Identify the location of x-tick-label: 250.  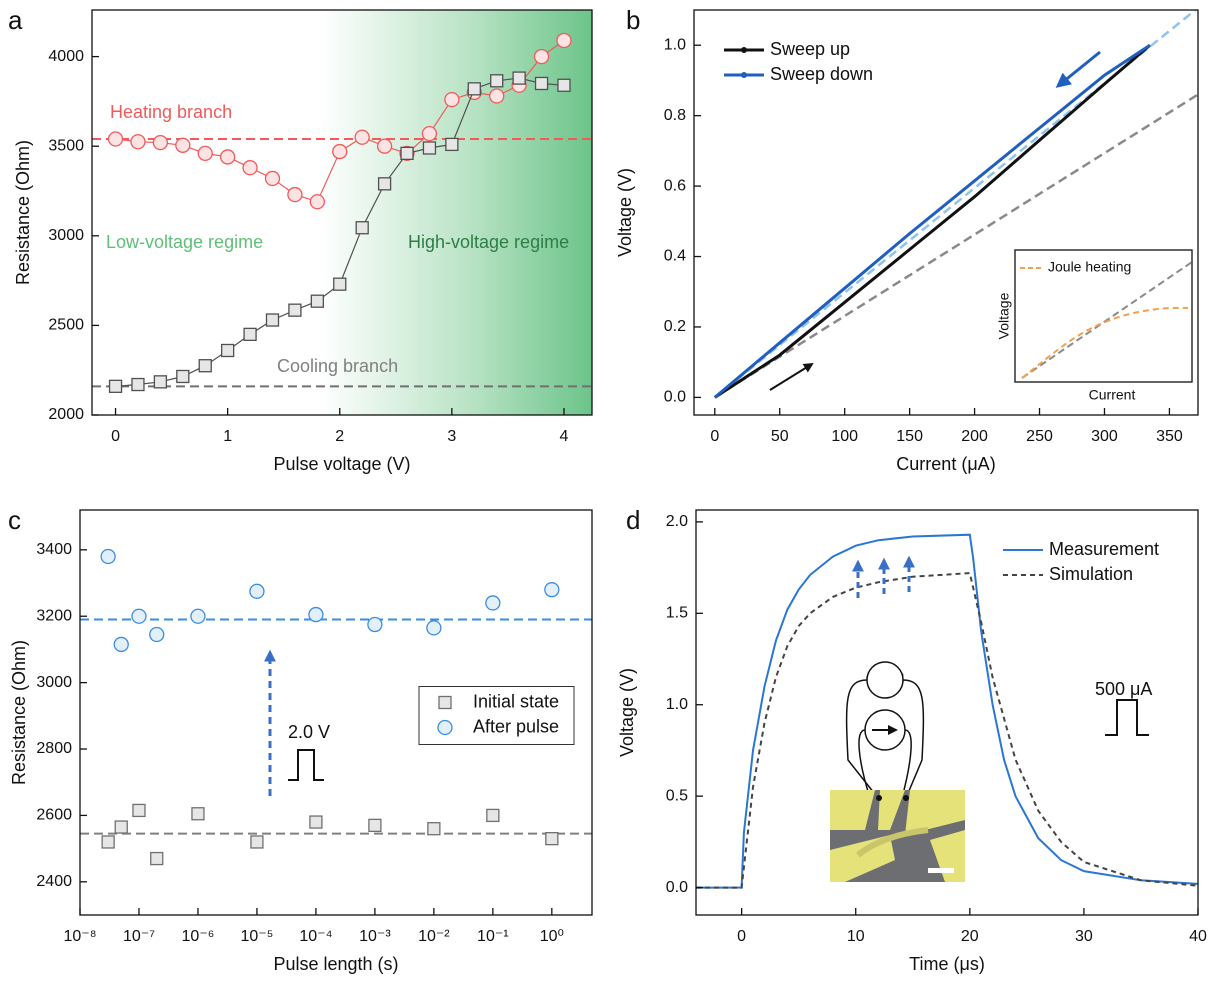
(1039, 436).